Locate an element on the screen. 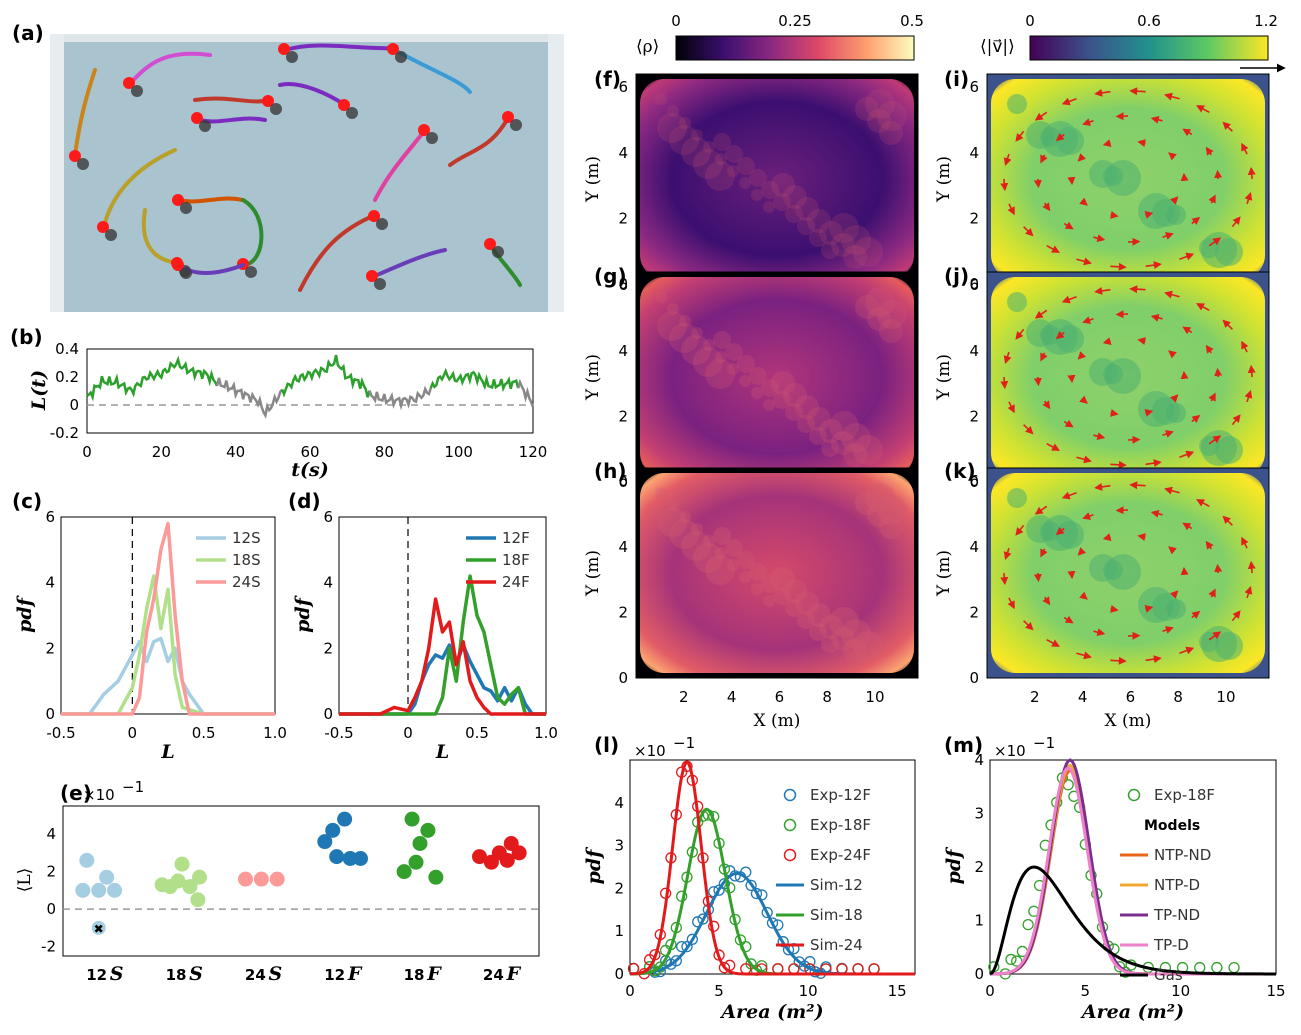 The width and height of the screenshot is (1301, 1035). category-suffix: F is located at coordinates (355, 974).